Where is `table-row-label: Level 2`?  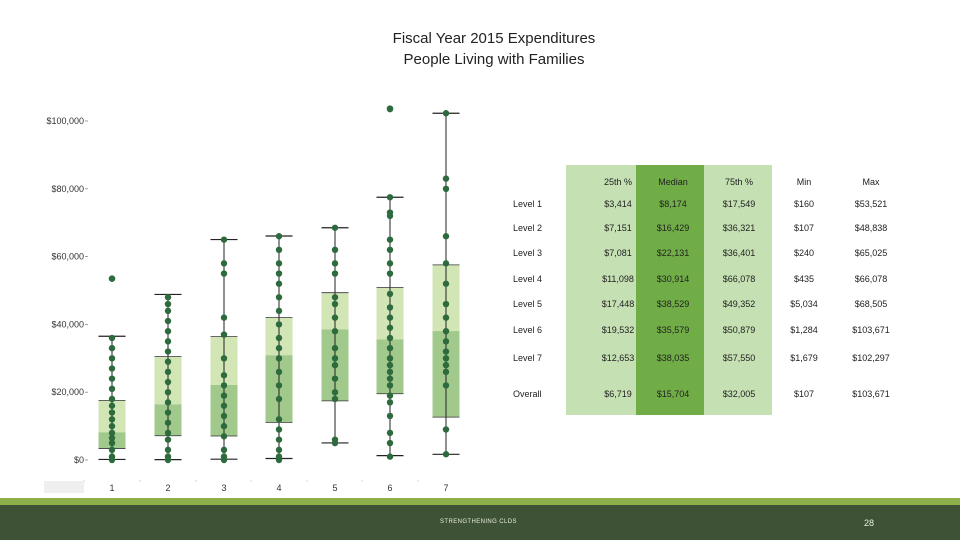
table-row-label: Level 2 is located at coordinates (528, 228).